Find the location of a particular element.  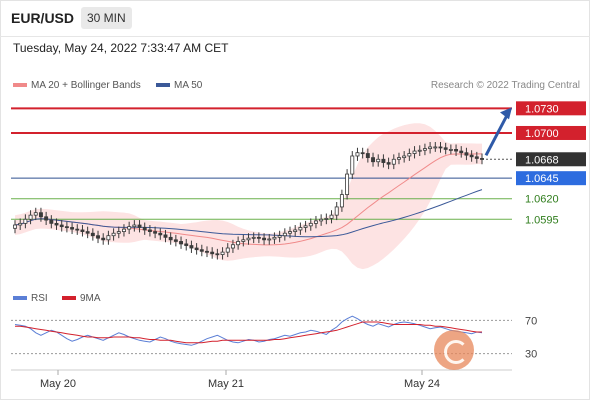

legend-ma20-swatch is located at coordinates (20, 85).